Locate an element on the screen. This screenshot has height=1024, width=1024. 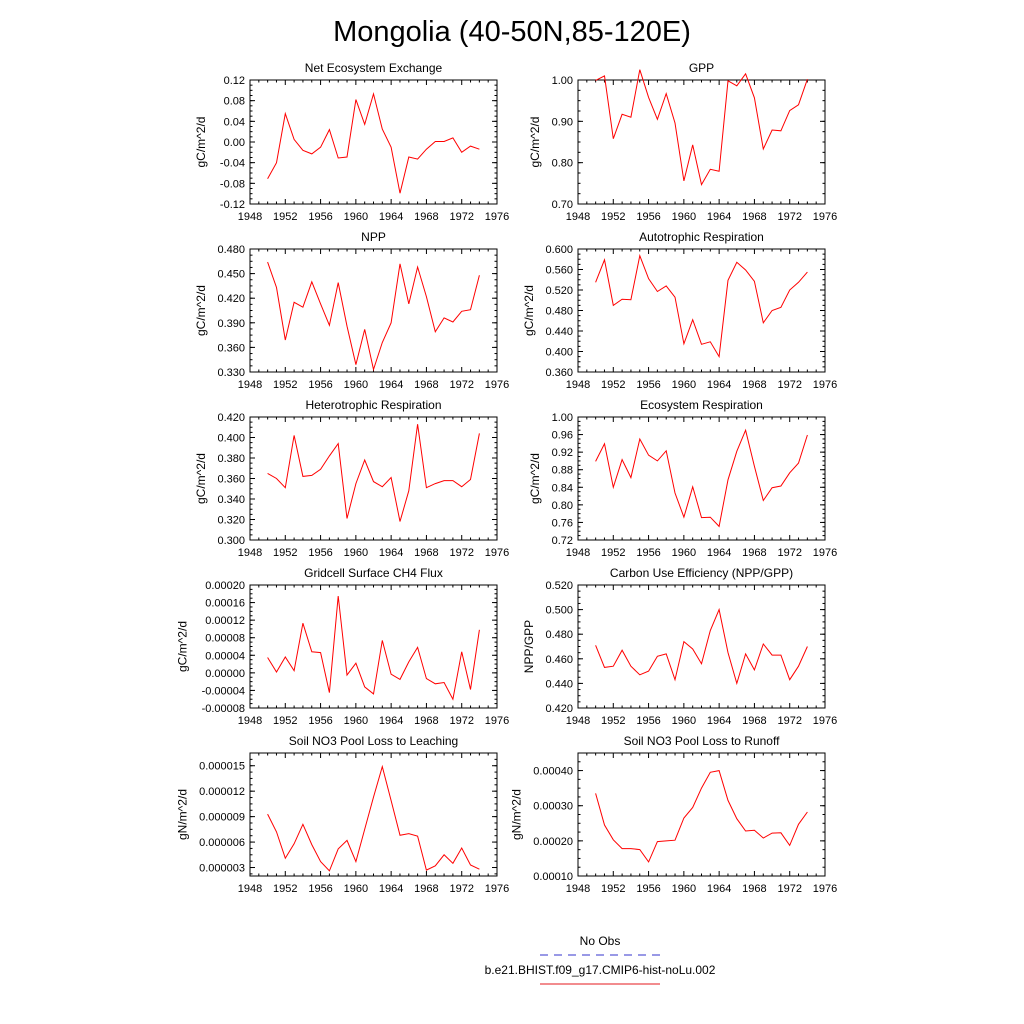
panel-title: Carbon Use Efficiency (NPP/GPP) is located at coordinates (701, 573).